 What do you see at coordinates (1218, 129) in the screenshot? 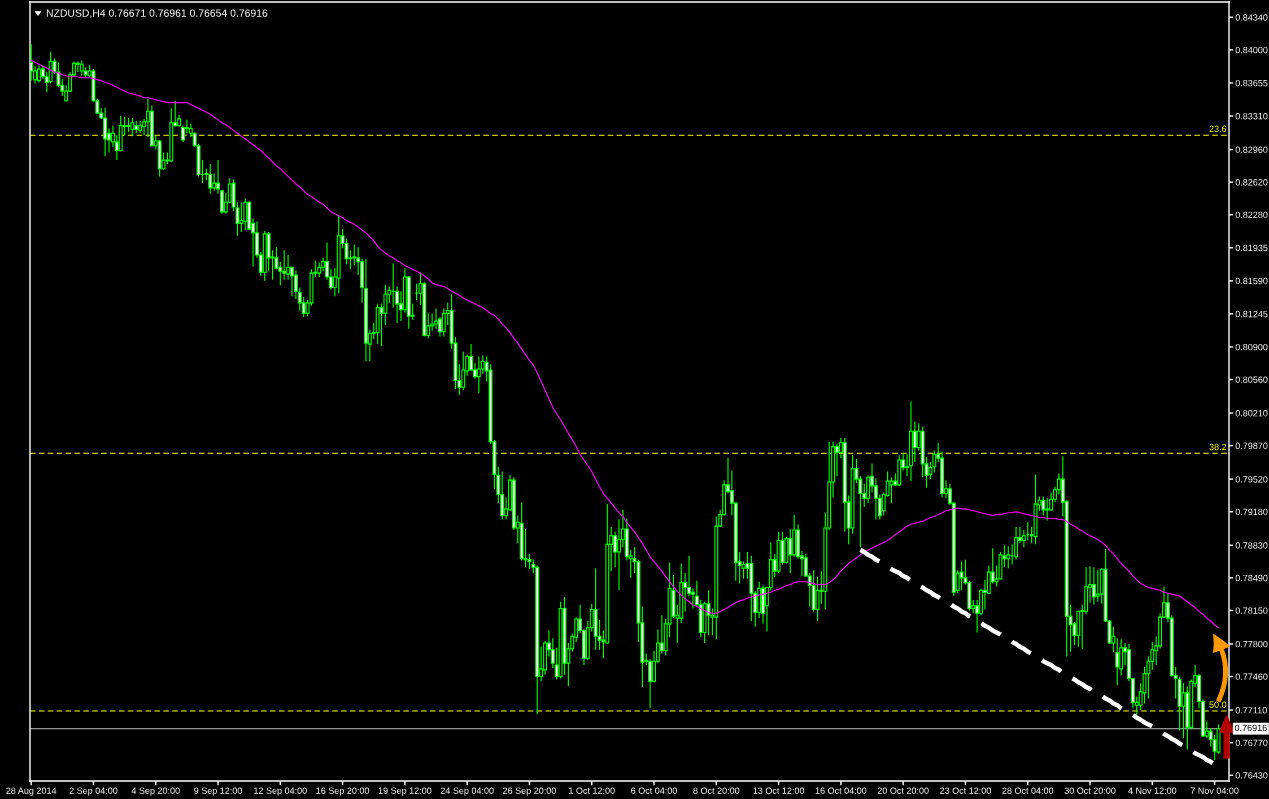
I see `annotation: 23.6` at bounding box center [1218, 129].